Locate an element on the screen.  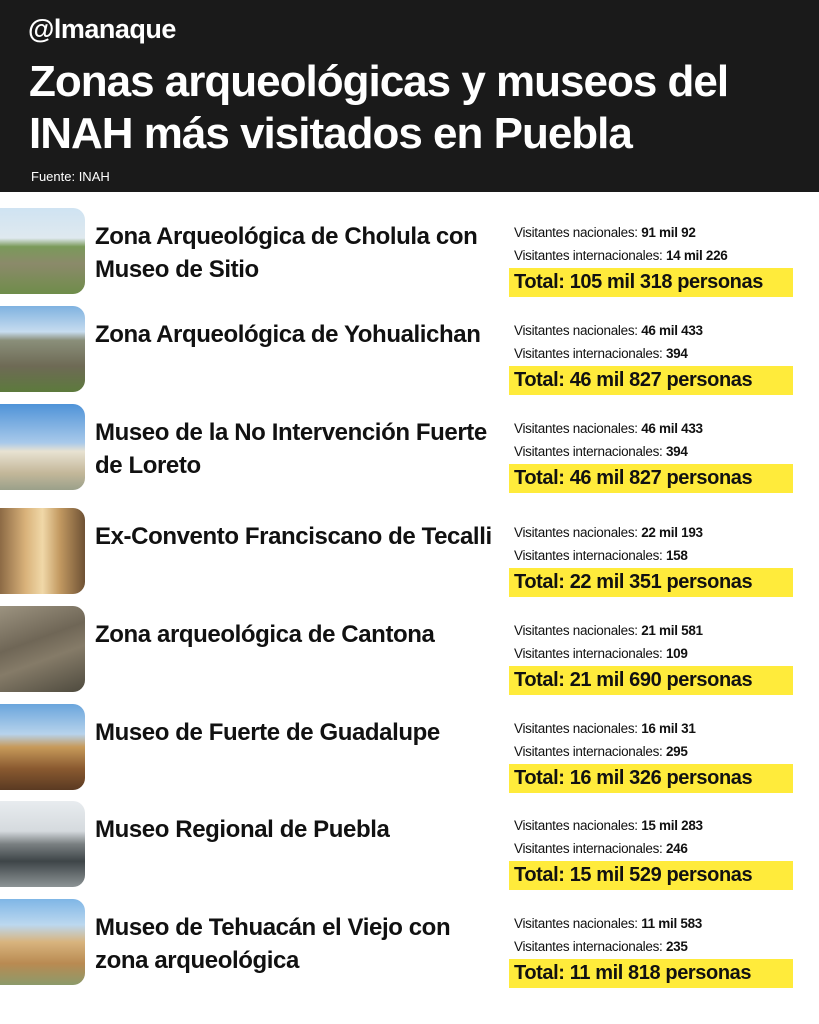
international-value: 295 is located at coordinates (676, 751).